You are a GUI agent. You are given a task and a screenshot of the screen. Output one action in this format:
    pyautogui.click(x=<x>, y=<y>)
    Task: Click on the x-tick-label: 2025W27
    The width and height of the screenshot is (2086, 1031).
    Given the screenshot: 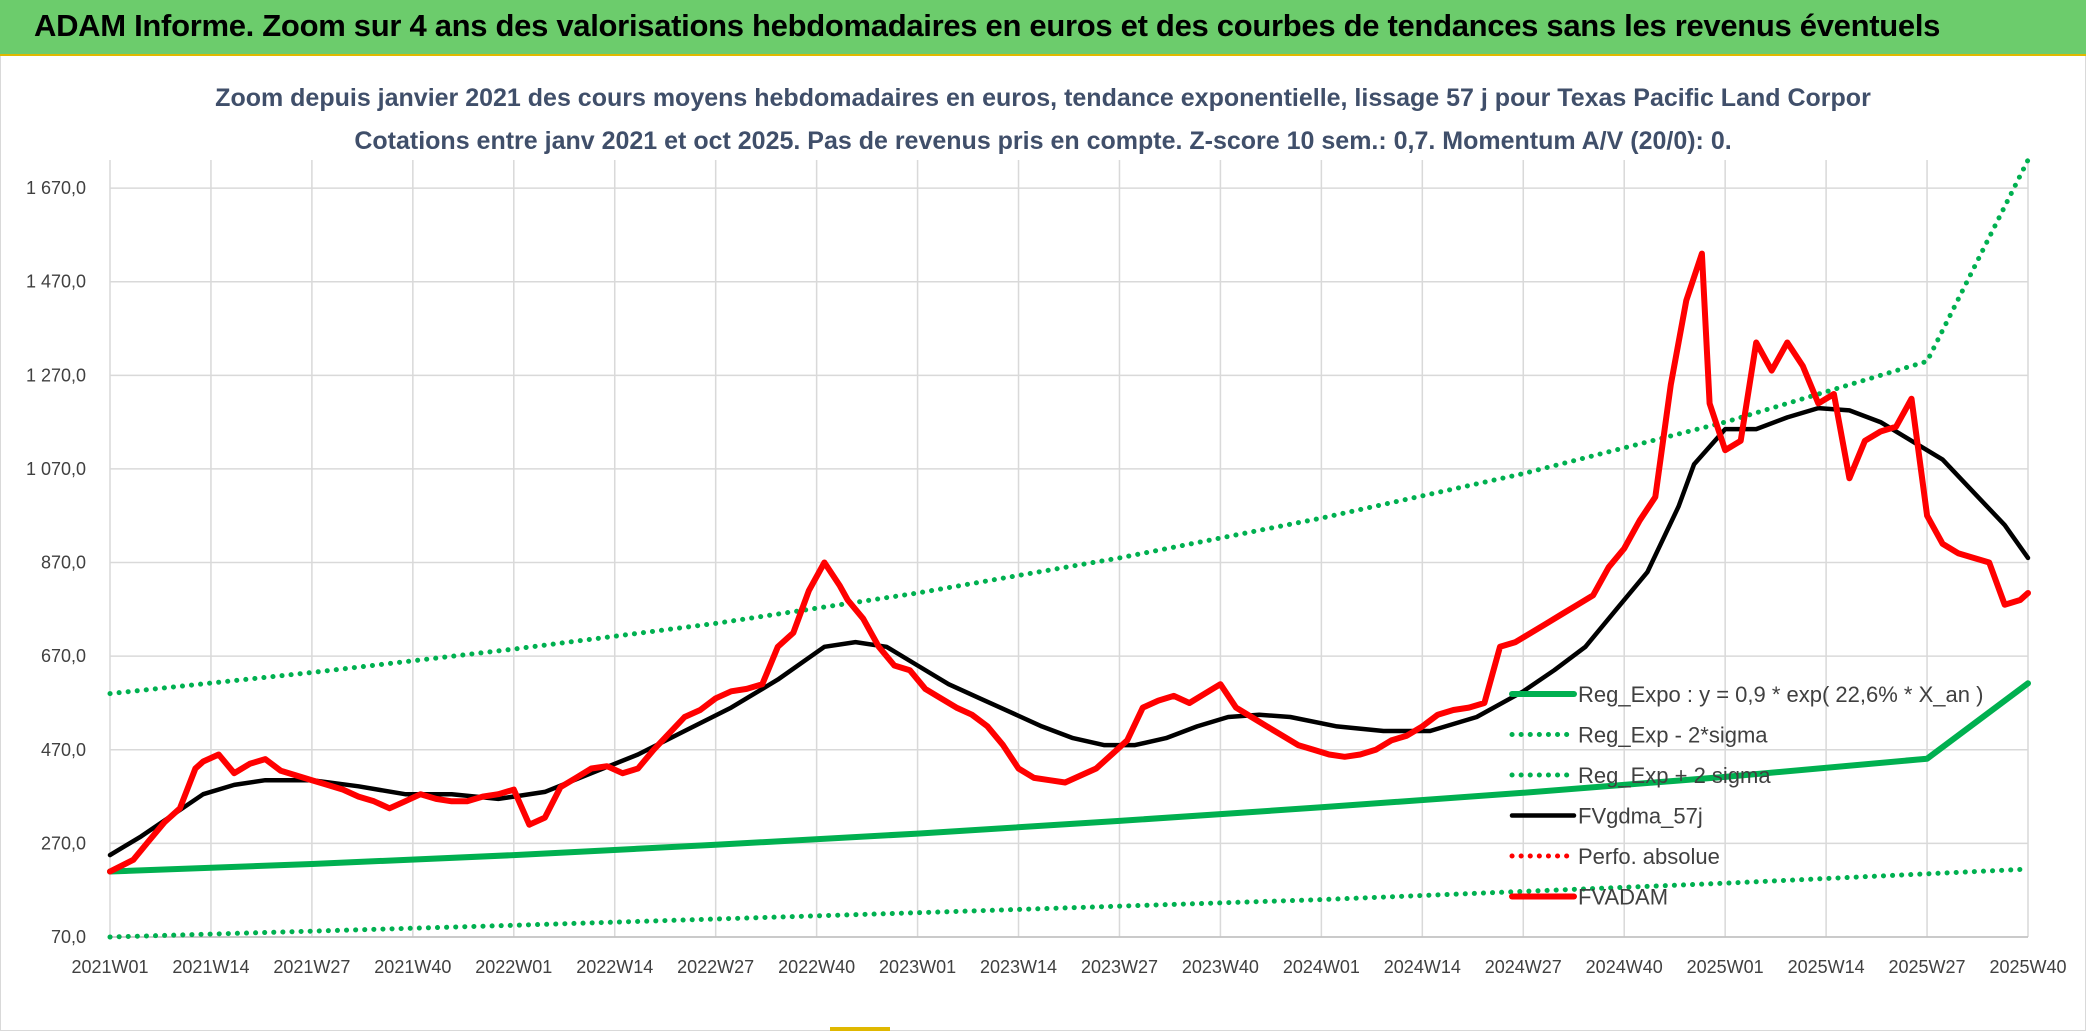 What is the action you would take?
    pyautogui.click(x=1927, y=967)
    